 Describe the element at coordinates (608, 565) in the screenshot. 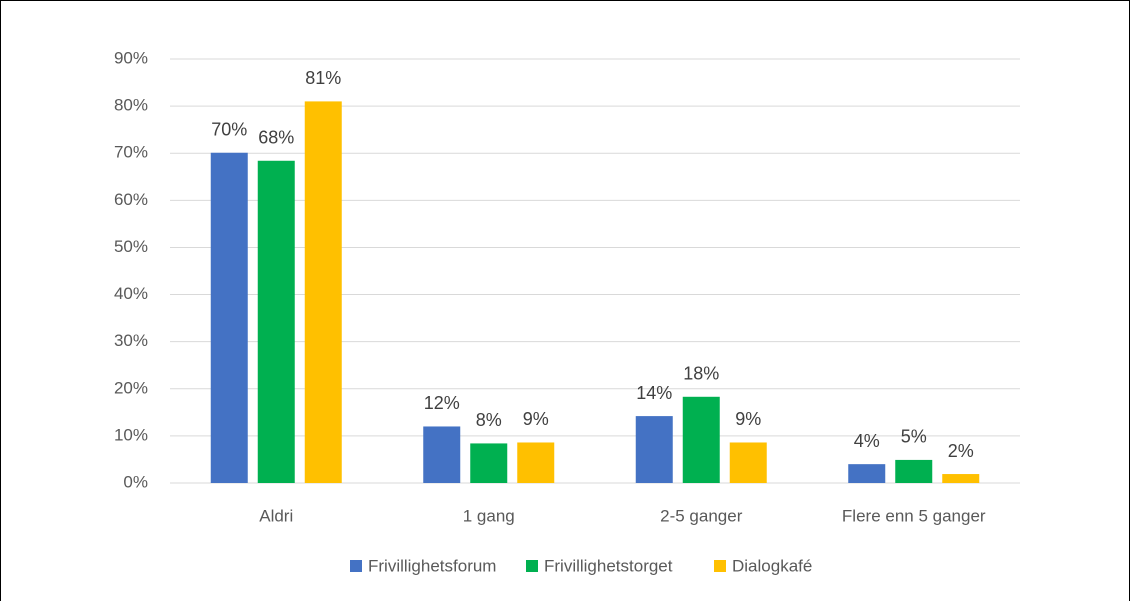

I see `legend-label: Frivillighetstorget` at that location.